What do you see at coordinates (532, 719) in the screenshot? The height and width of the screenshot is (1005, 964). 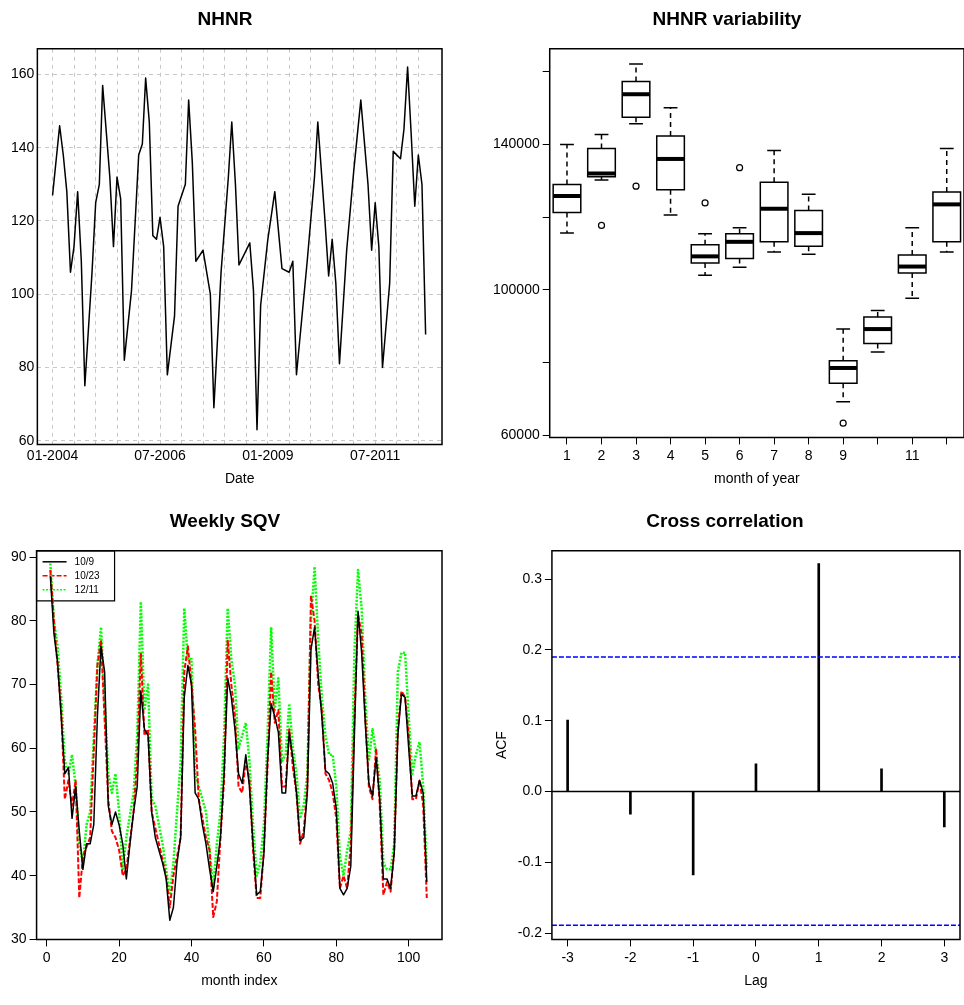 I see `y-tick-label: 0.1` at bounding box center [532, 719].